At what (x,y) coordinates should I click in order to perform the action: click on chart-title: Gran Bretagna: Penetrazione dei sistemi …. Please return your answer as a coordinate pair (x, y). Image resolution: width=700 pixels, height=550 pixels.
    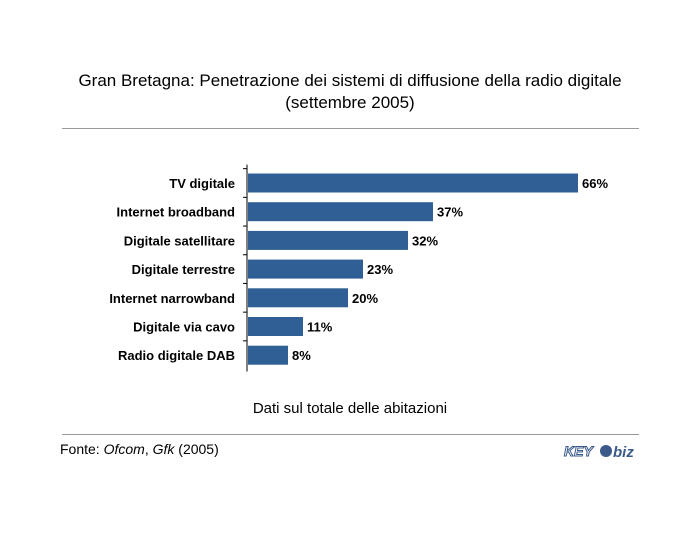
    Looking at the image, I should click on (350, 92).